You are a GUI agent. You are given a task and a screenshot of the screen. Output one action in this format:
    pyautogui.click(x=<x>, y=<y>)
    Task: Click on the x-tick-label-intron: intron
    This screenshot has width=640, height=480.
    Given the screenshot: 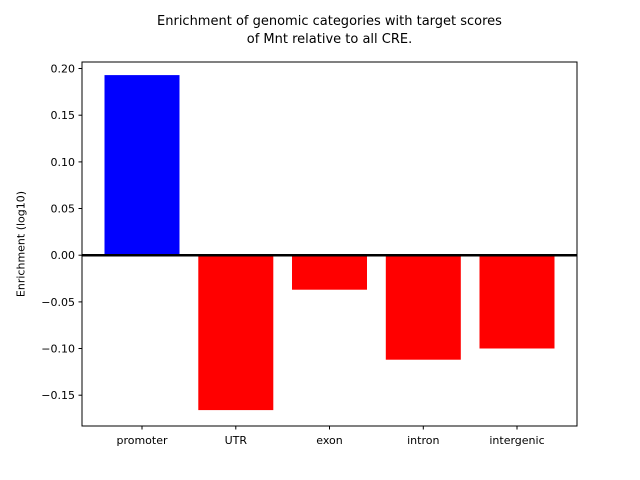 What is the action you would take?
    pyautogui.click(x=423, y=440)
    